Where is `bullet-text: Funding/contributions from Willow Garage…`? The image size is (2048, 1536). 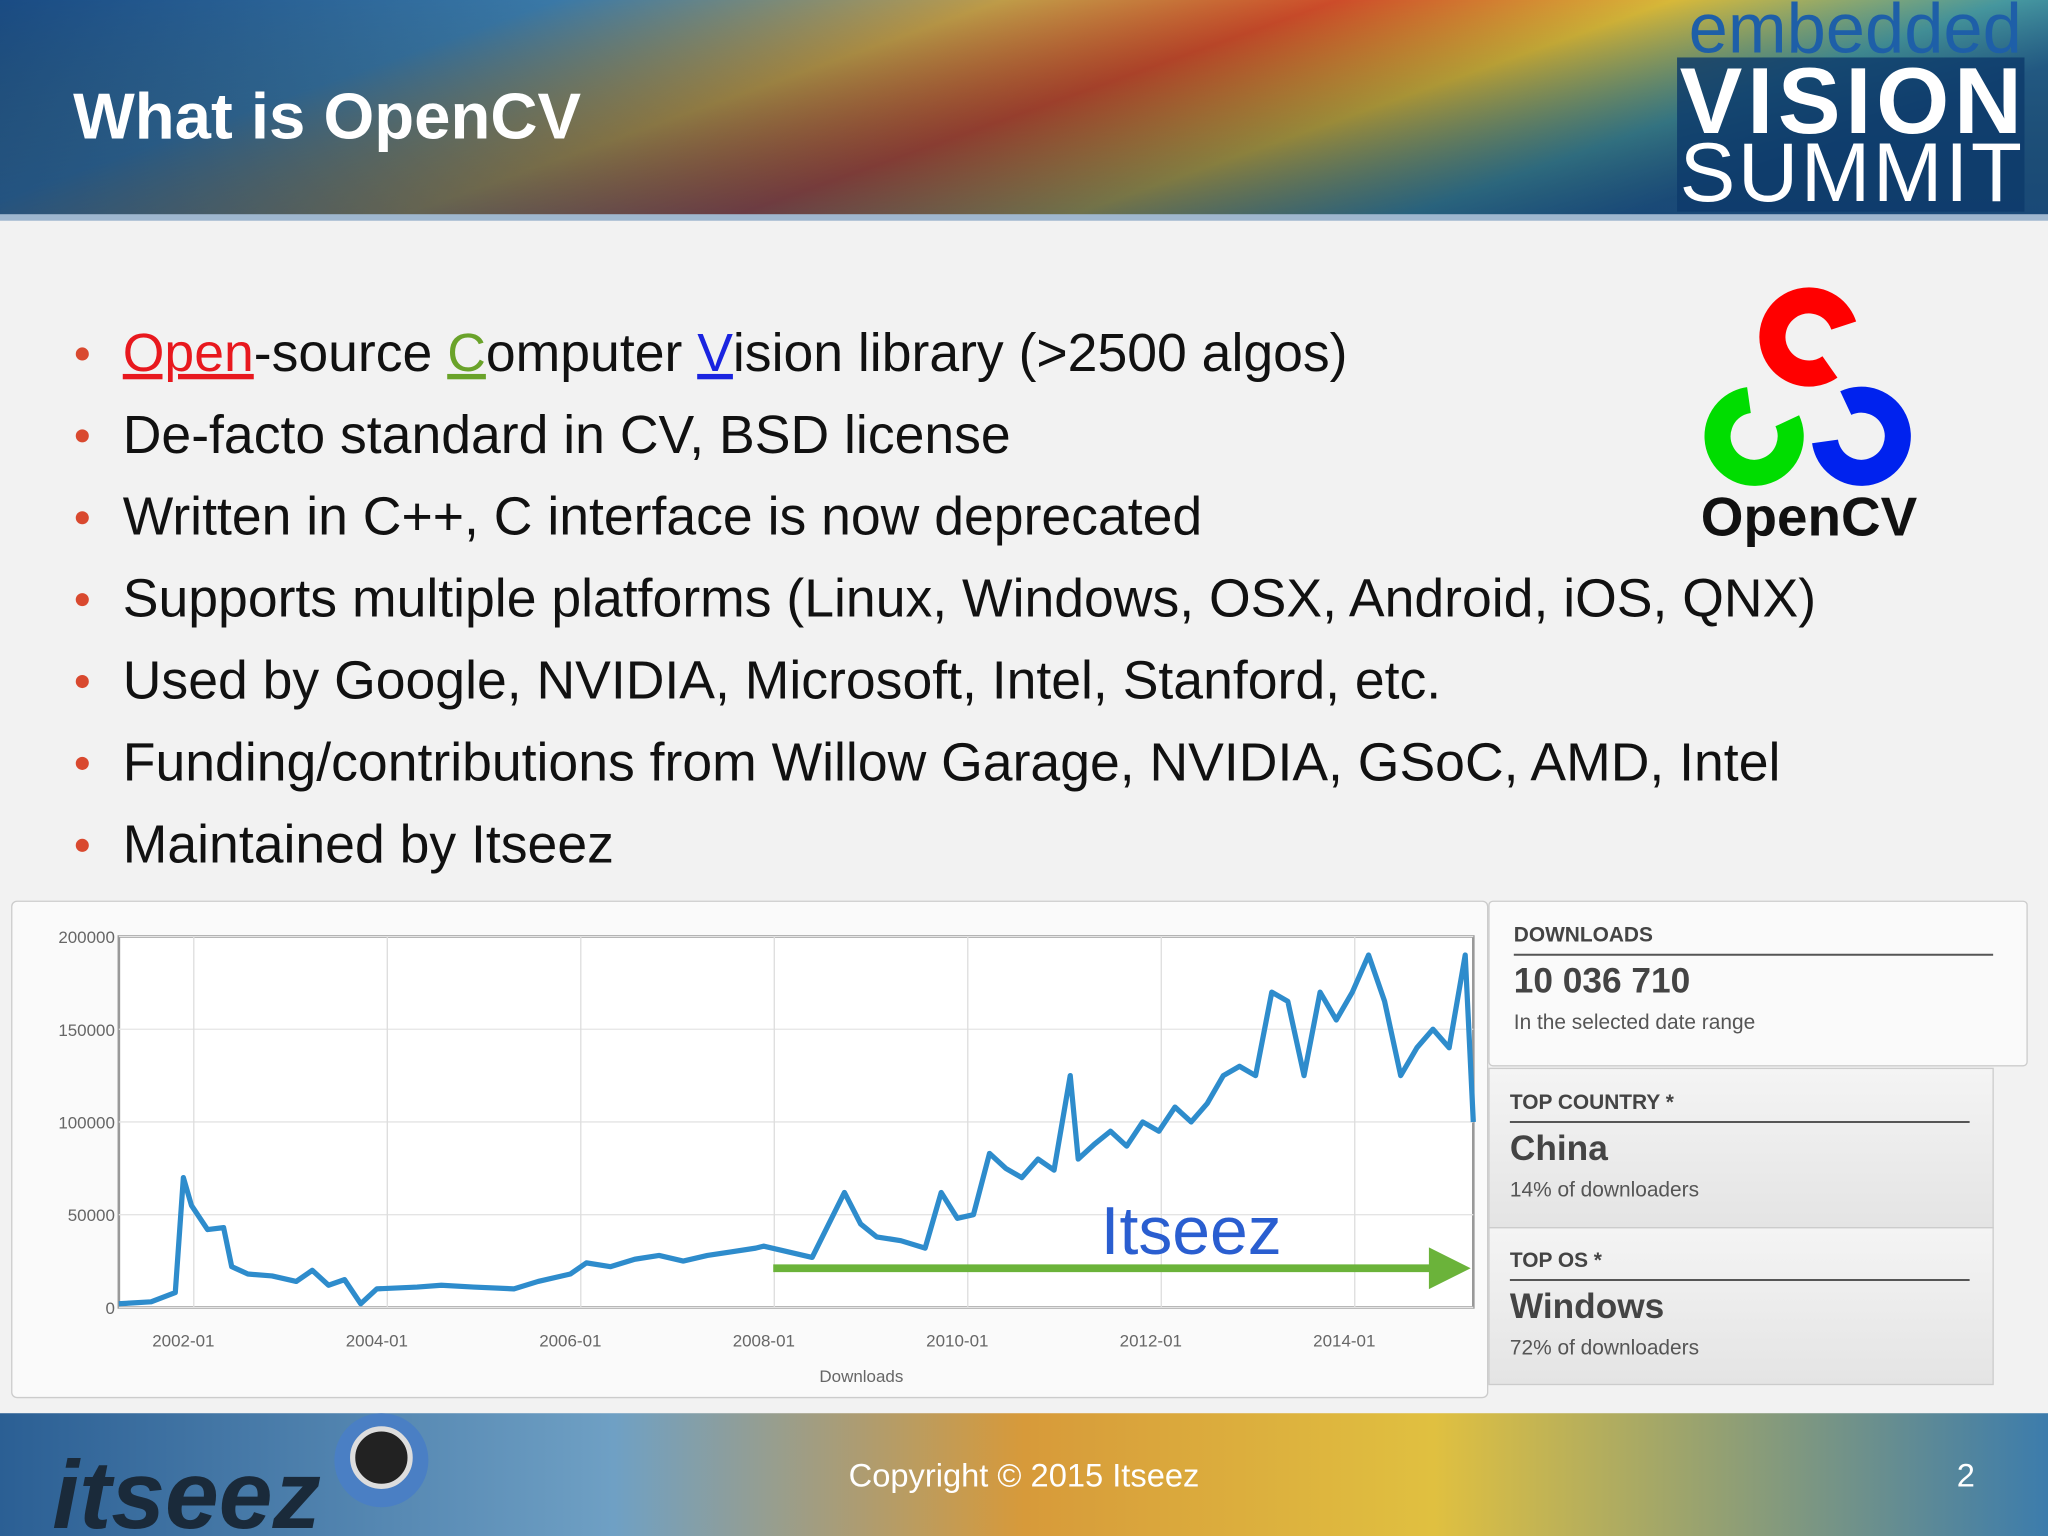 bullet-text: Funding/contributions from Willow Garage… is located at coordinates (952, 762).